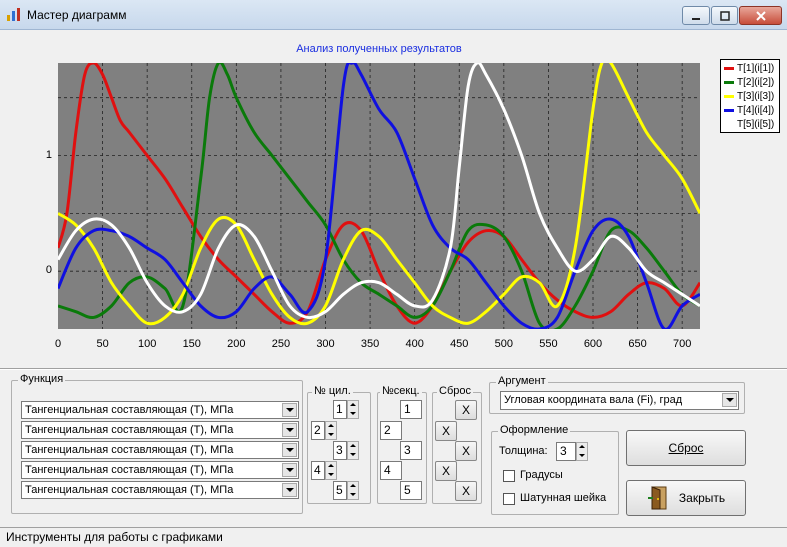  What do you see at coordinates (318, 430) in the screenshot?
I see `cylinder-value: 2` at bounding box center [318, 430].